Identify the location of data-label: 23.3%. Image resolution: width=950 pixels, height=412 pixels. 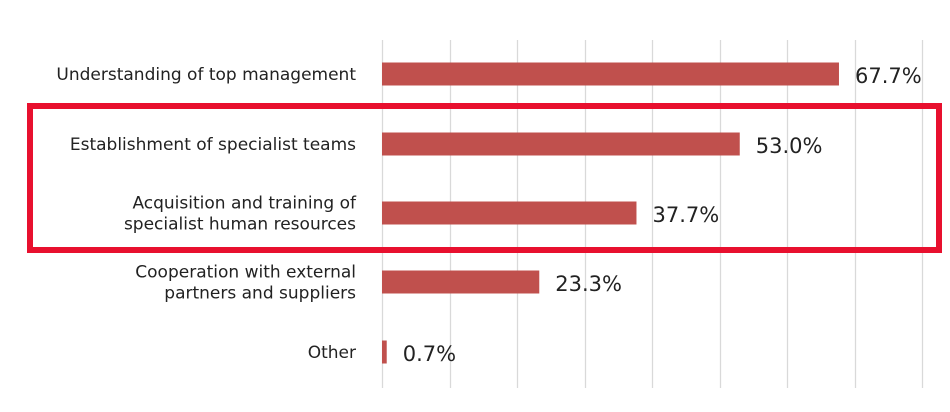
(588, 284).